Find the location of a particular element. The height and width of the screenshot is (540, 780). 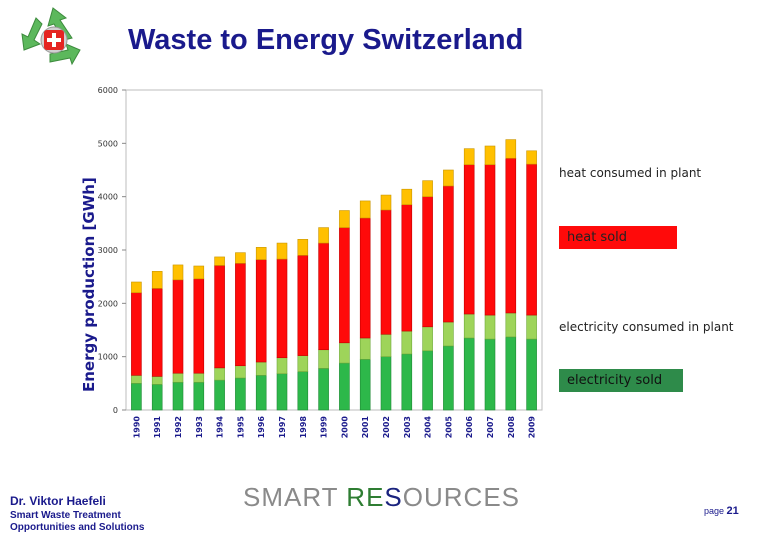

x-tick-label: 1999 is located at coordinates (324, 427).